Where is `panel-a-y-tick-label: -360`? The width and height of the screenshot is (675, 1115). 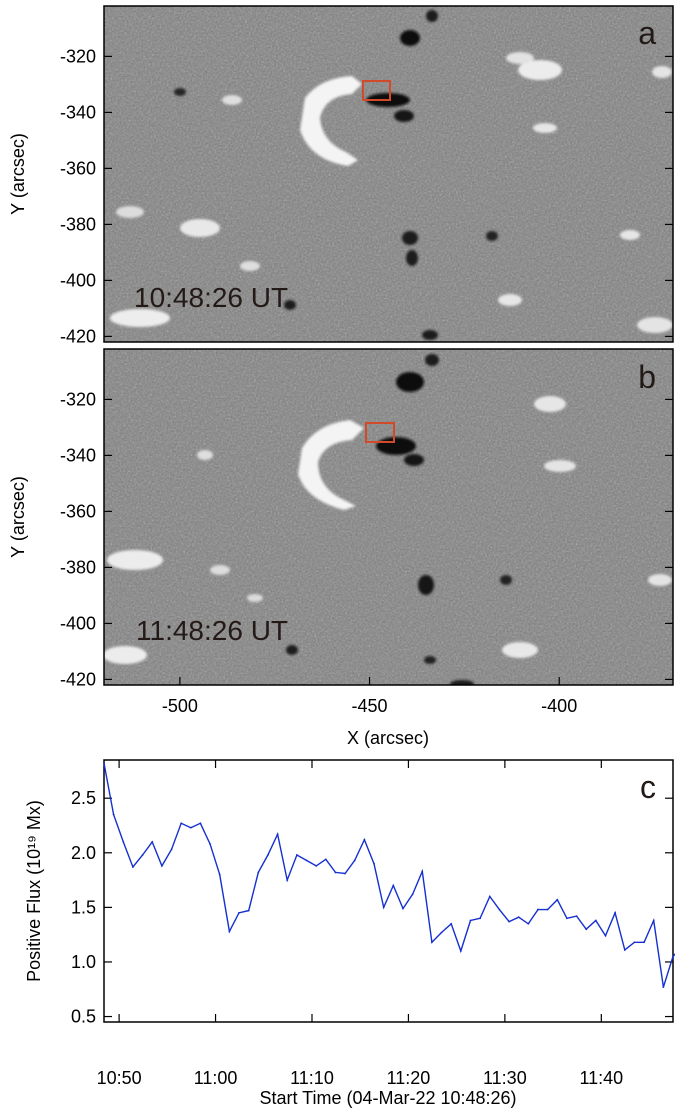
panel-a-y-tick-label: -360 is located at coordinates (78, 168).